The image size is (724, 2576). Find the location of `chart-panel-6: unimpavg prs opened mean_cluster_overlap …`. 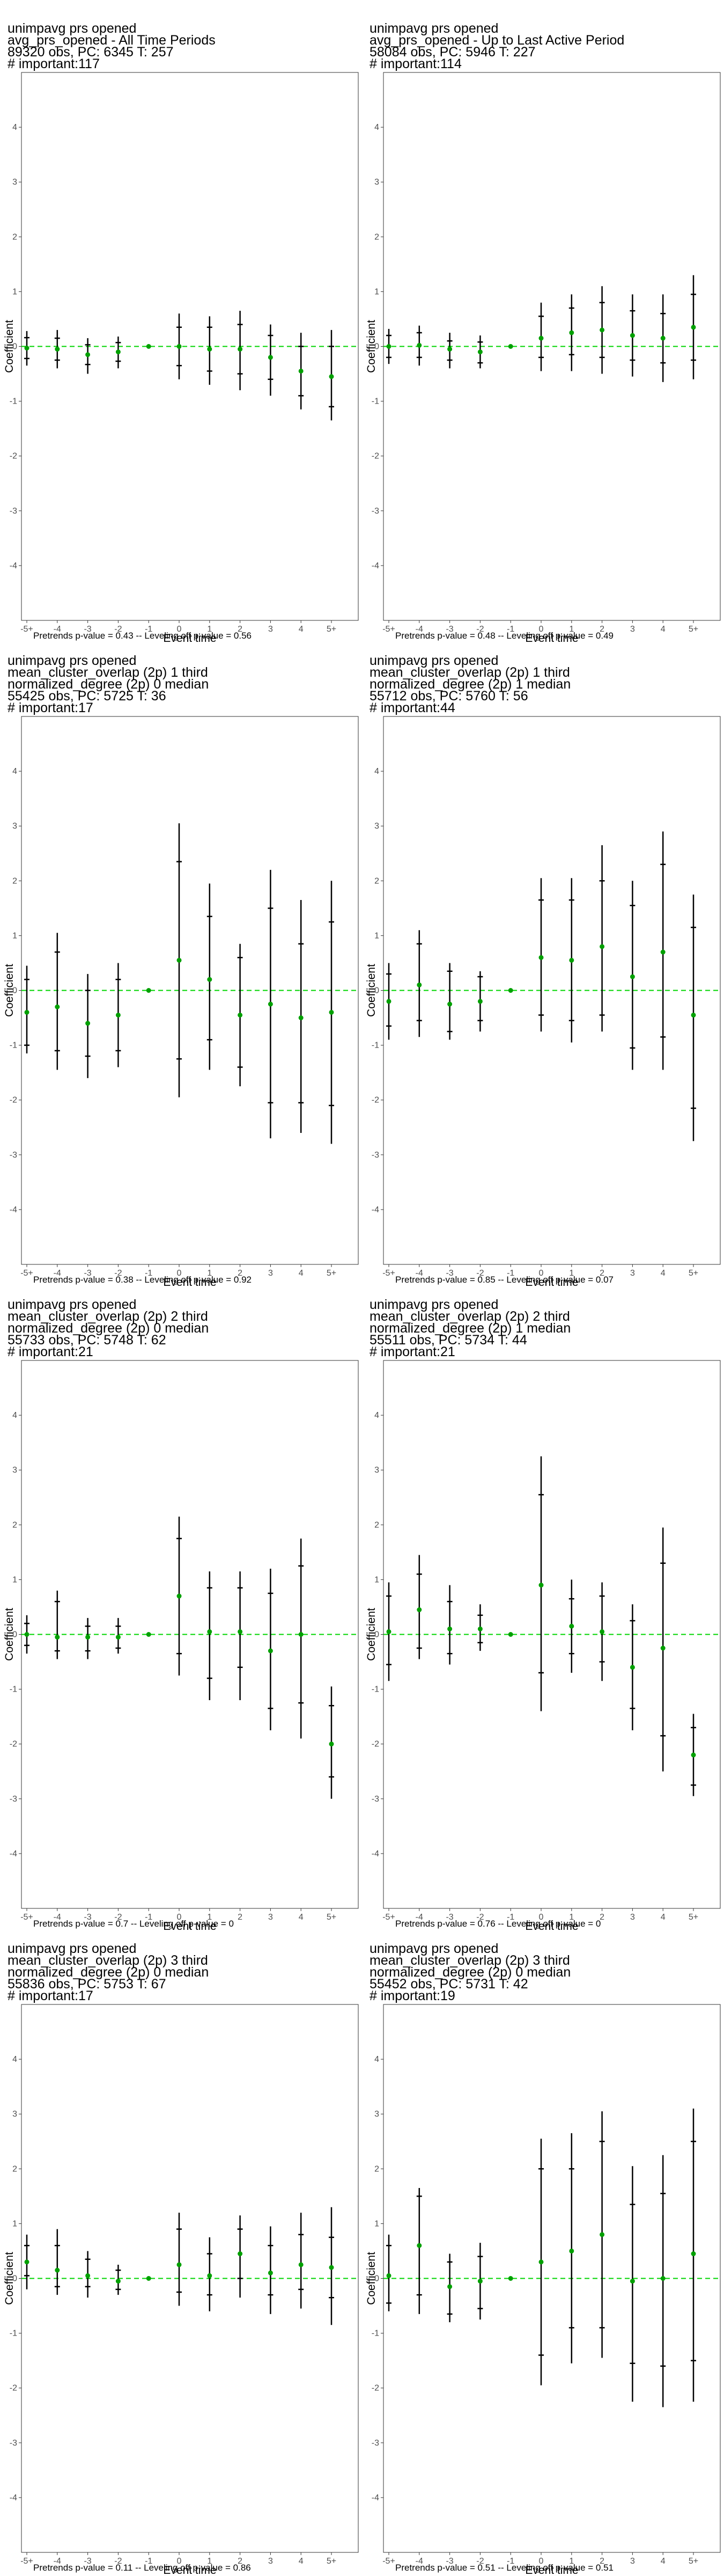

chart-panel-6: unimpavg prs opened mean_cluster_overlap … is located at coordinates (543, 1610).